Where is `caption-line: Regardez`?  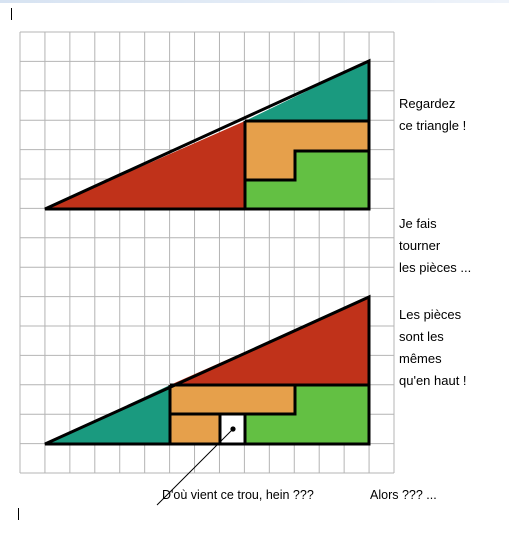
caption-line: Regardez is located at coordinates (427, 103).